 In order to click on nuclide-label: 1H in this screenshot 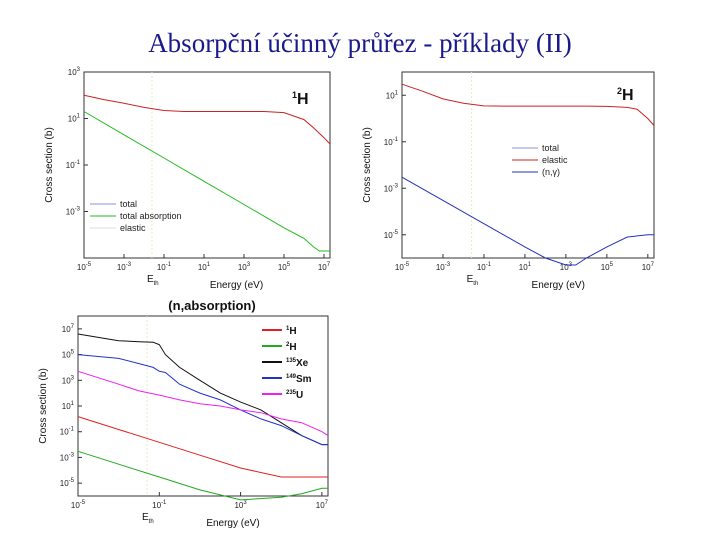, I will do `click(300, 99)`.